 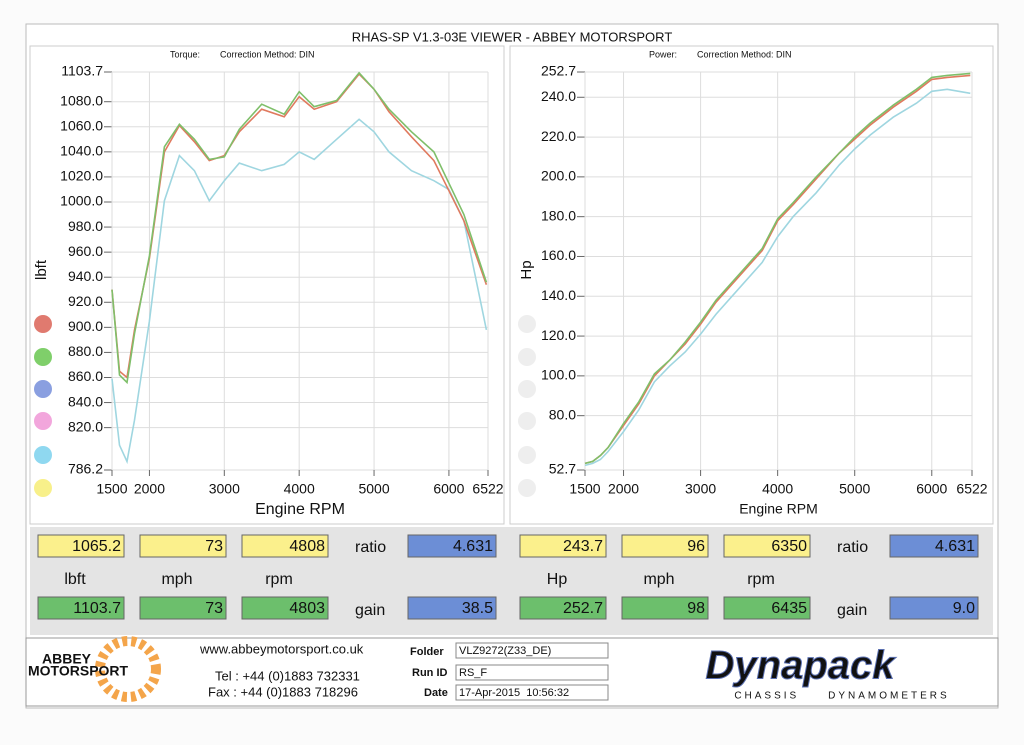 I want to click on fax: Fax : +44 (0)1883 718296, so click(x=283, y=691).